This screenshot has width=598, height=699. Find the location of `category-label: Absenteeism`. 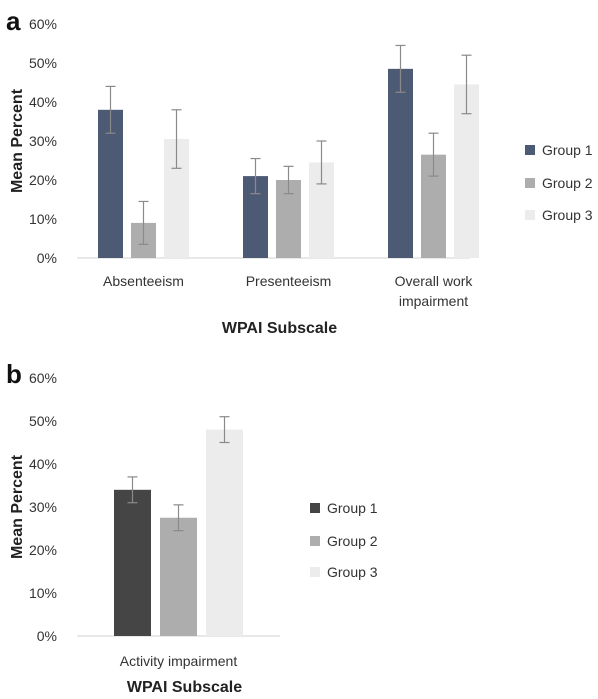

category-label: Absenteeism is located at coordinates (143, 281).